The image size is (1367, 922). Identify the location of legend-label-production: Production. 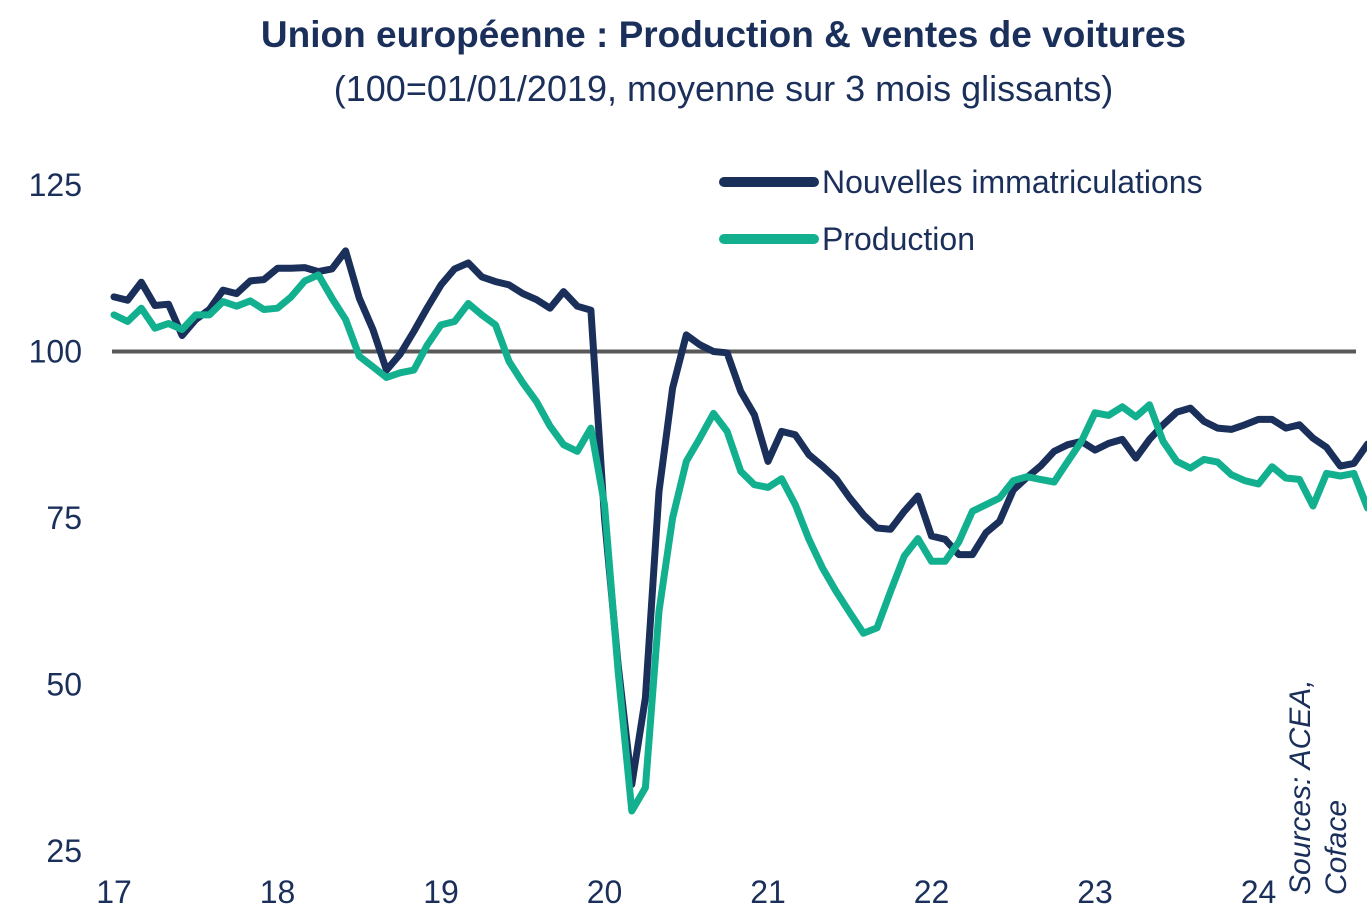
(898, 239).